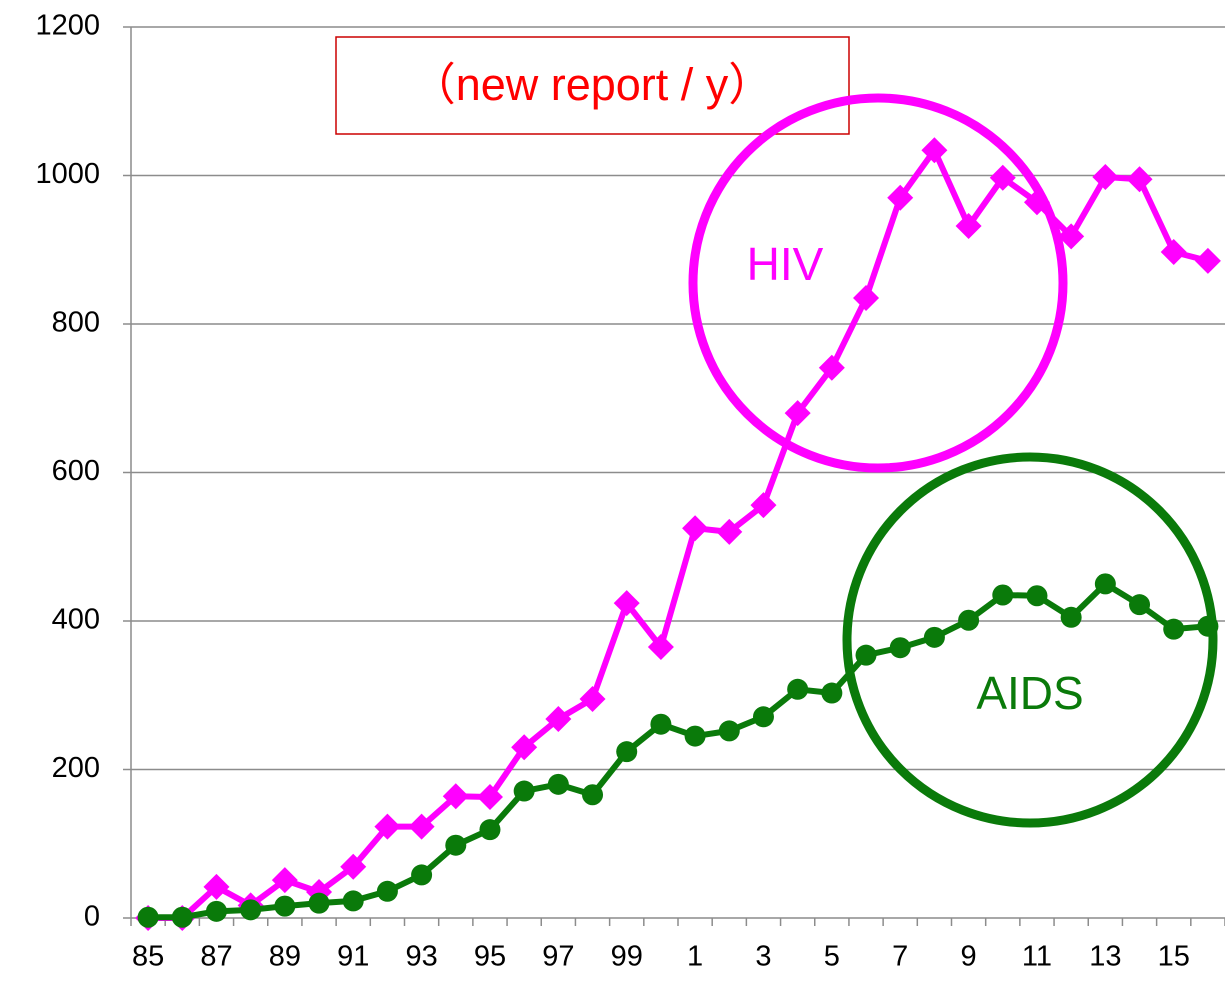  Describe the element at coordinates (785, 264) in the screenshot. I see `annotation: HIV` at that location.